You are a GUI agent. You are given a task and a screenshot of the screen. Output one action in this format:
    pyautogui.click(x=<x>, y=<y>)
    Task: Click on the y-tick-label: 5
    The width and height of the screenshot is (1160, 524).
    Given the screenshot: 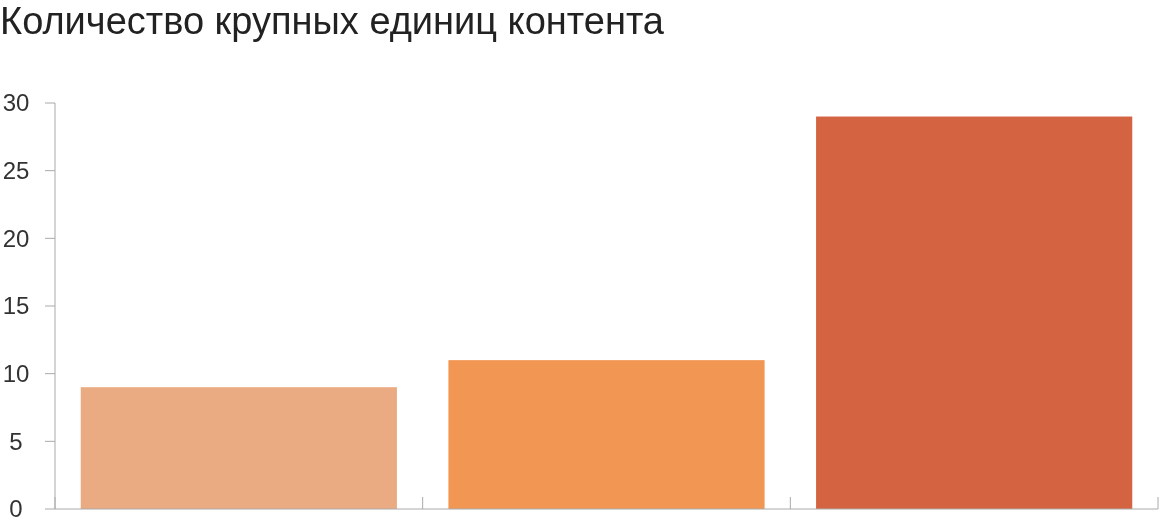 What is the action you would take?
    pyautogui.click(x=16, y=441)
    